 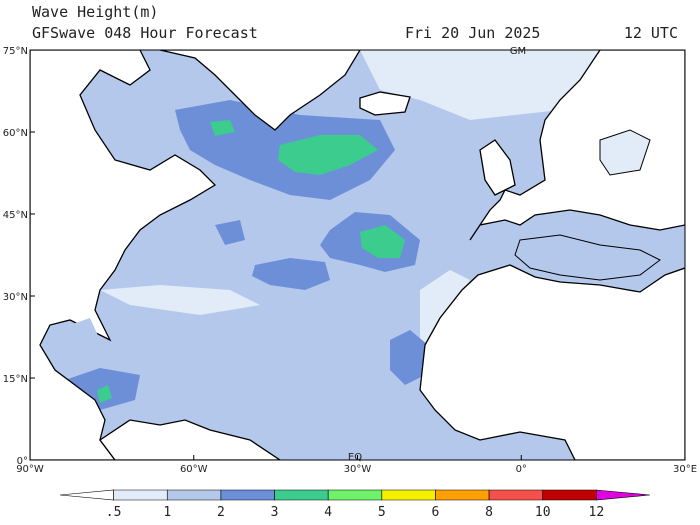 What do you see at coordinates (15, 215) in the screenshot?
I see `lat-label: 45°N` at bounding box center [15, 215].